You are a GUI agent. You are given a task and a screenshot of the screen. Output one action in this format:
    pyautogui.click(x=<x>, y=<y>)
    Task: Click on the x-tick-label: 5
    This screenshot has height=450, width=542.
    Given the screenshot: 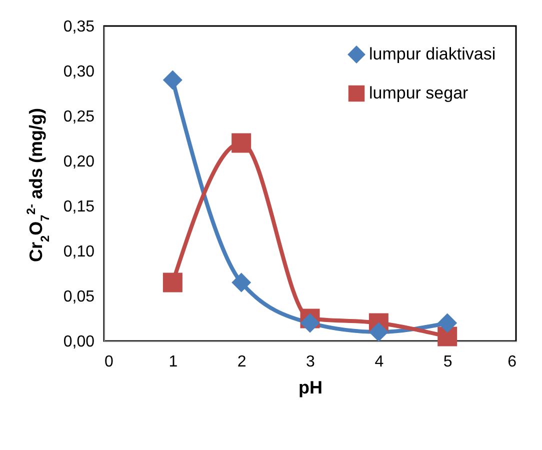 What is the action you would take?
    pyautogui.click(x=447, y=362)
    